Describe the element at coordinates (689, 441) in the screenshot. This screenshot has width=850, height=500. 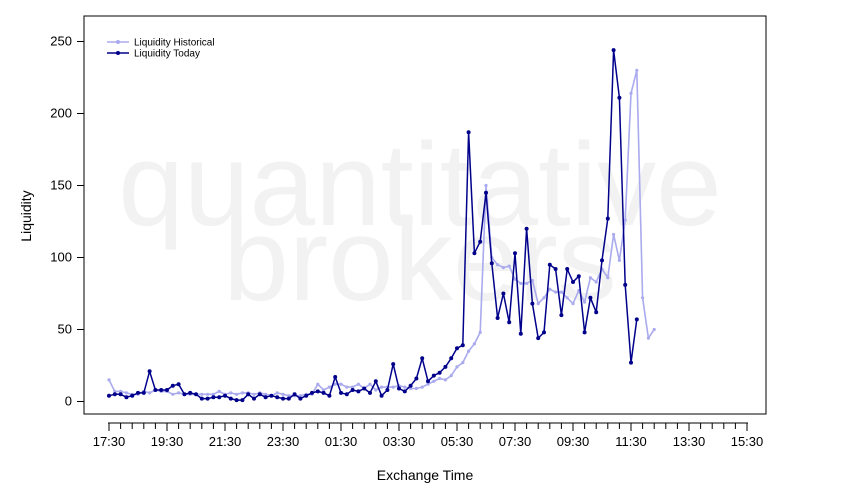
I see `x-tick-label: 13:30` at that location.